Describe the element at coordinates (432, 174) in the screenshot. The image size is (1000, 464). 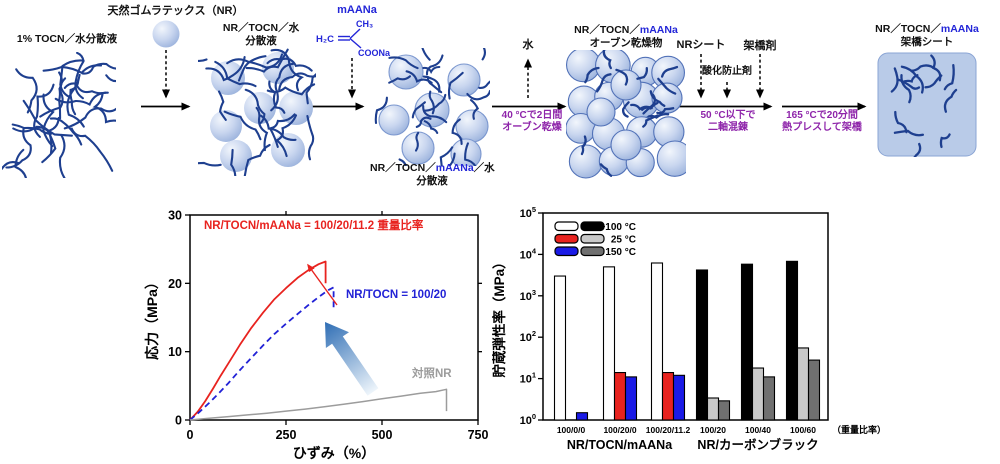
I see `step3-label: NR／TOCN／mAANa／水 分散液` at that location.